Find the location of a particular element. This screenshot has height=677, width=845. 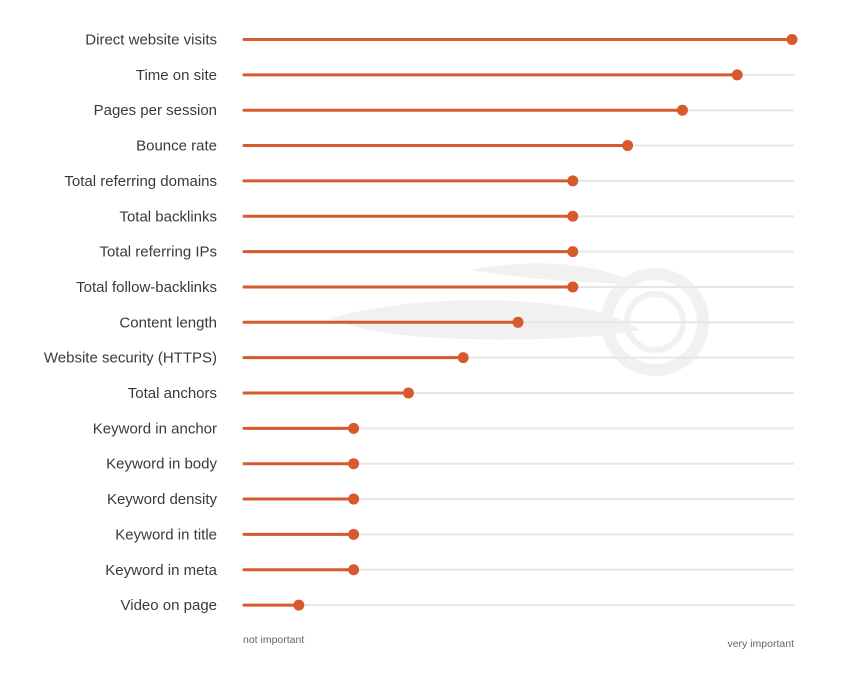

semrush-logo-watermark is located at coordinates (519, 319).